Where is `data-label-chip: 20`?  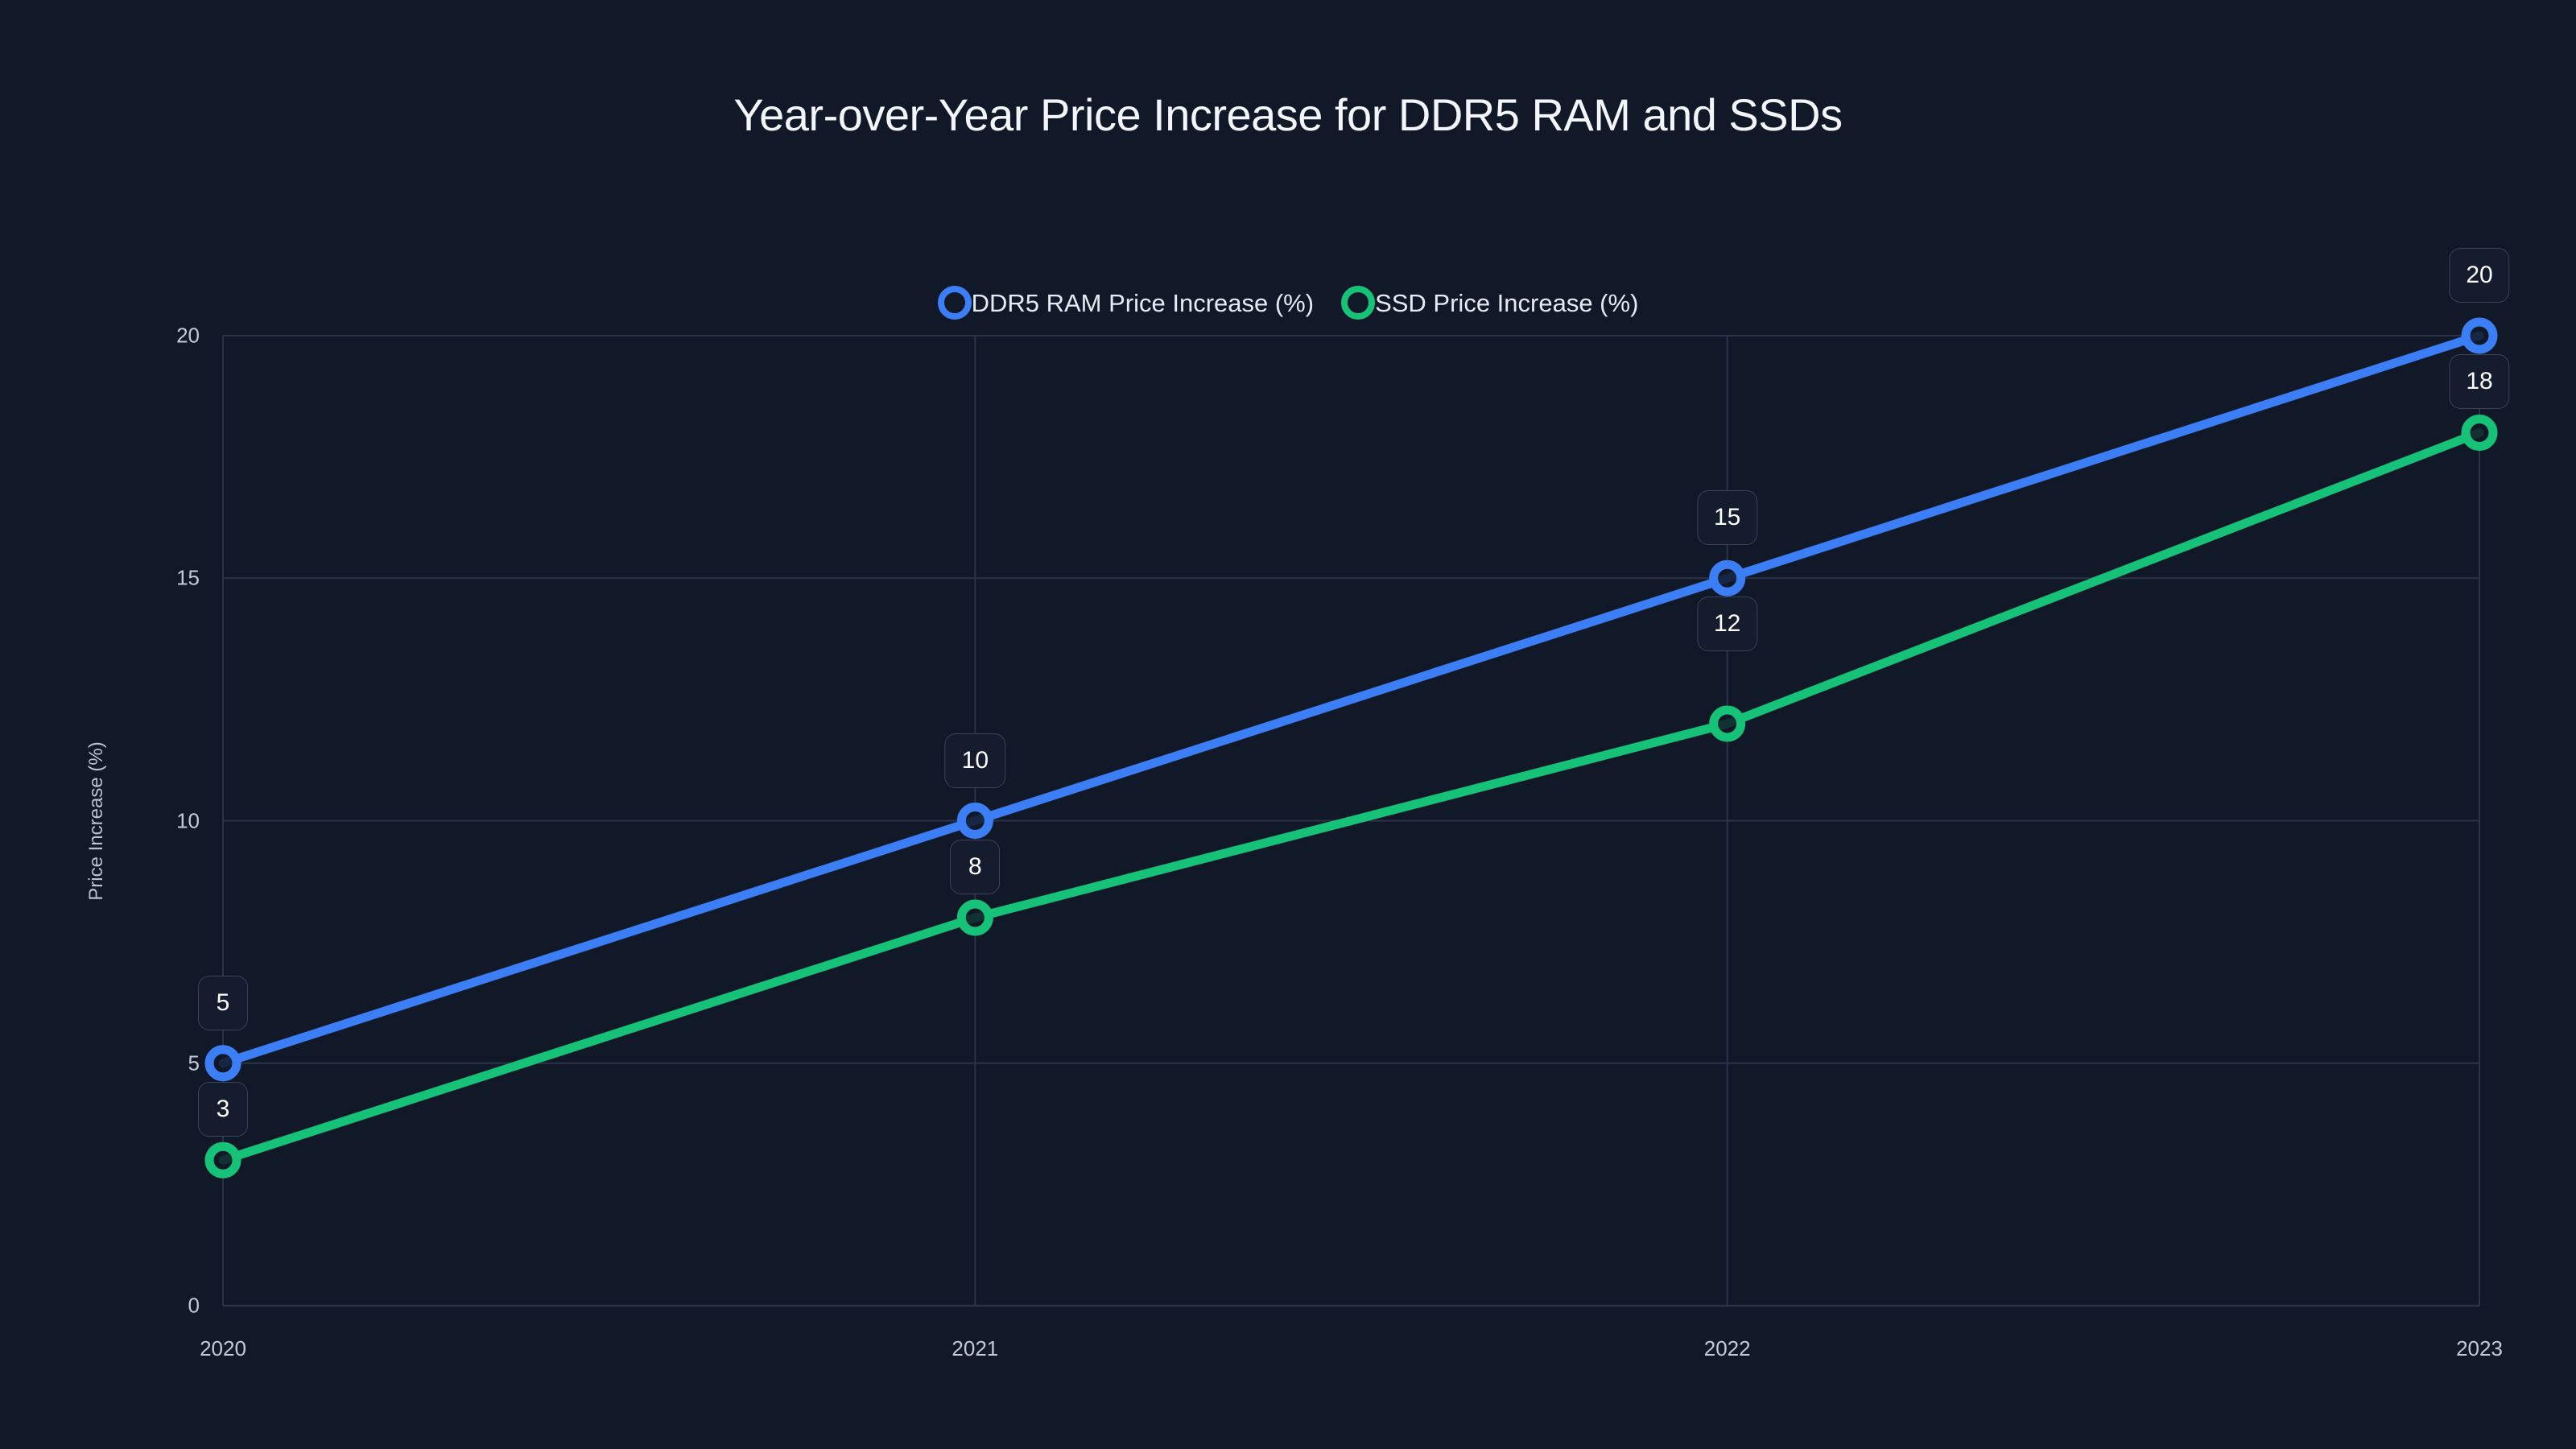 data-label-chip: 20 is located at coordinates (2479, 275).